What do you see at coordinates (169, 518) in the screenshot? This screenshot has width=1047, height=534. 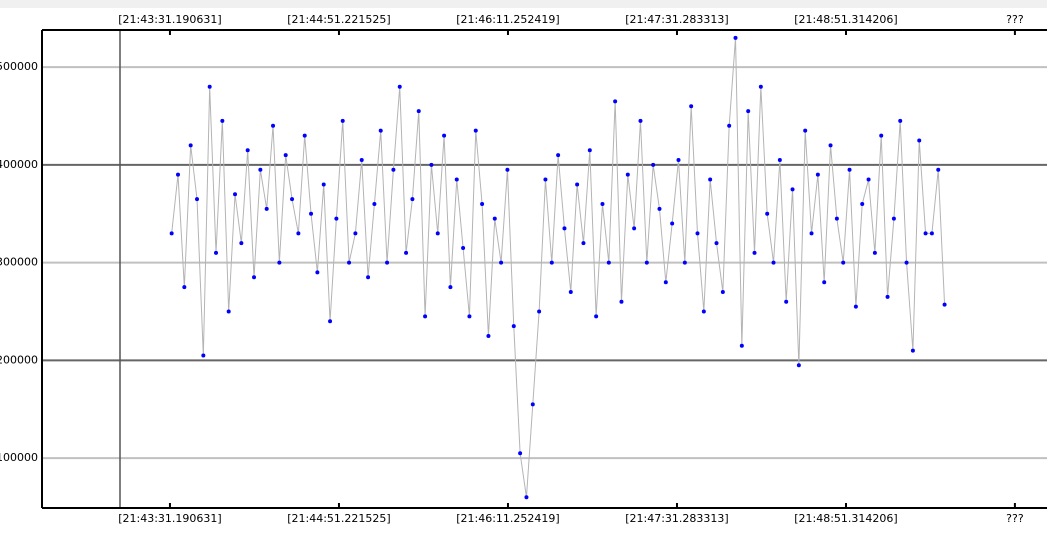 I see `x-tick-label: [21:43:31.190631]` at bounding box center [169, 518].